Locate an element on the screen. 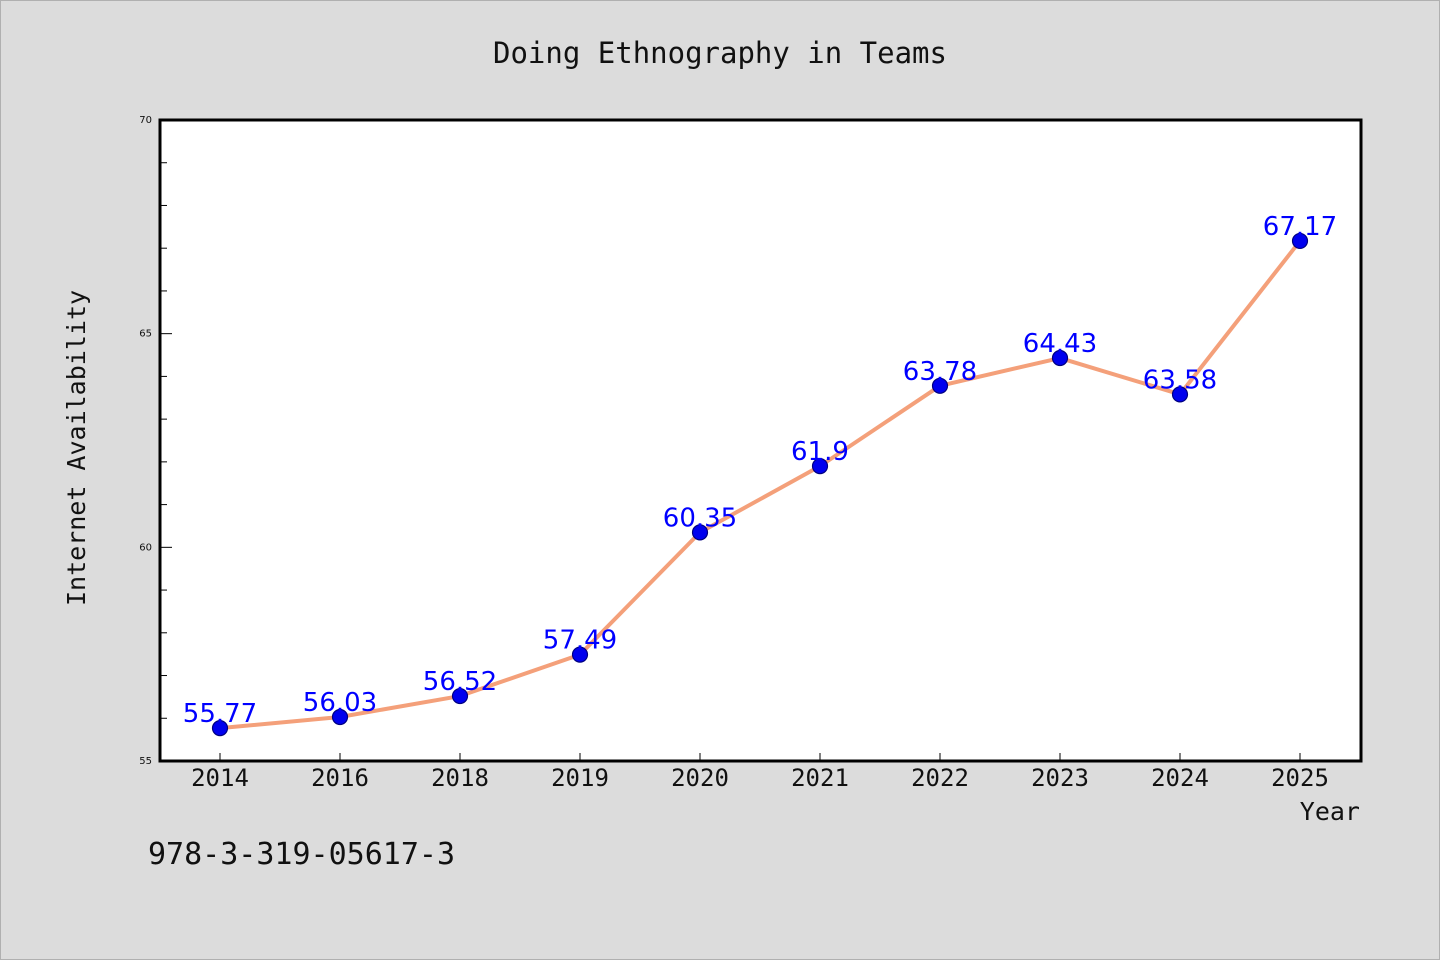 The width and height of the screenshot is (1440, 960). data-label: 61.9 is located at coordinates (820, 452).